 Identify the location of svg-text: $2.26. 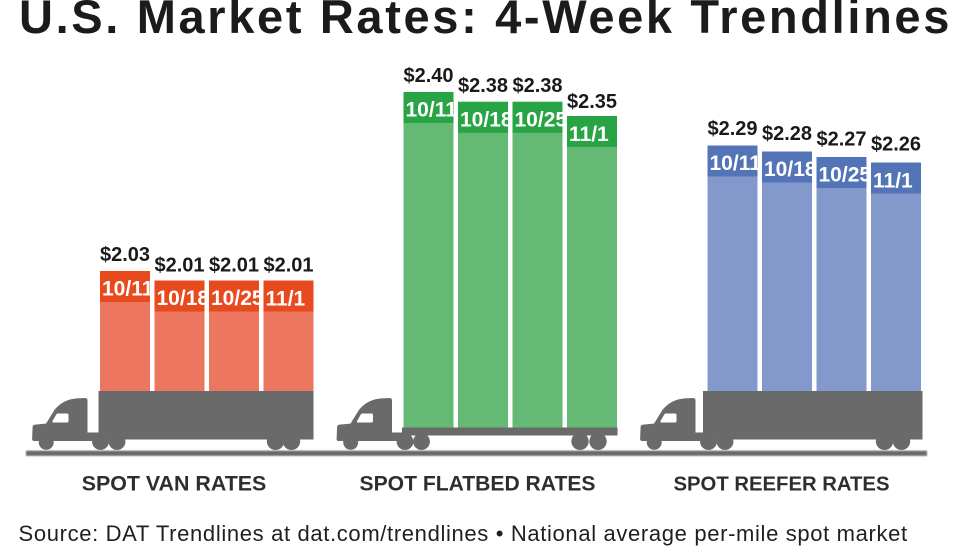
(896, 145).